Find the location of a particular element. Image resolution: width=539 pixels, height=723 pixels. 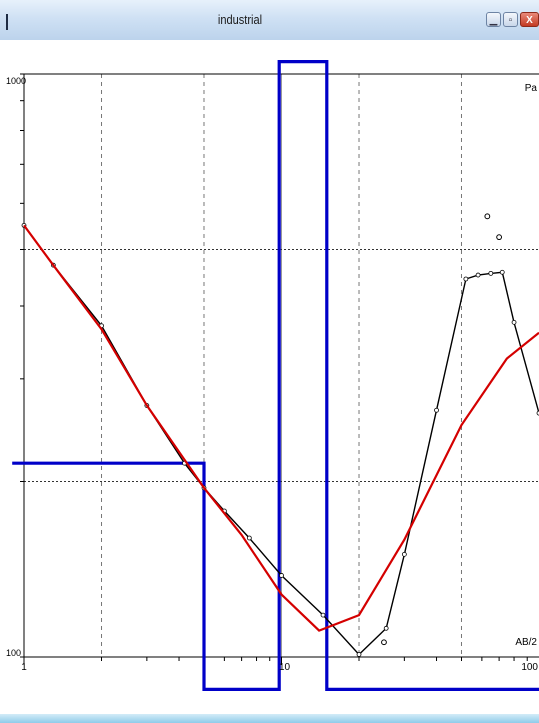

x-axis-label: AB/2 is located at coordinates (526, 642).